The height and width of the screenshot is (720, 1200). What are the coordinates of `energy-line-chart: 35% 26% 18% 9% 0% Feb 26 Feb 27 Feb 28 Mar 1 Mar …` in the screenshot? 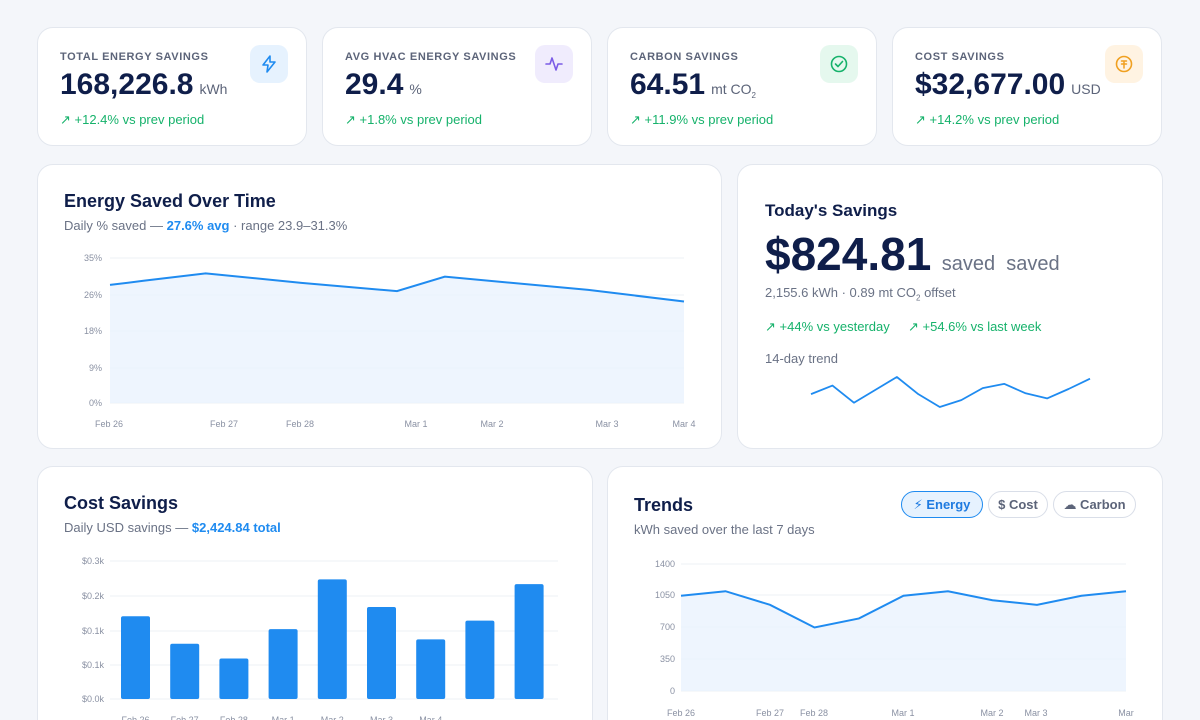 It's located at (390, 341).